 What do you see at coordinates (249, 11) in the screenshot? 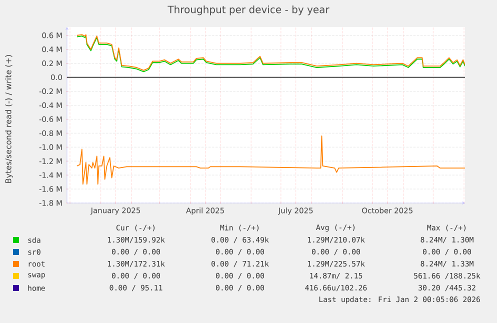
I see `chart-title: Throughput per device - by year` at bounding box center [249, 11].